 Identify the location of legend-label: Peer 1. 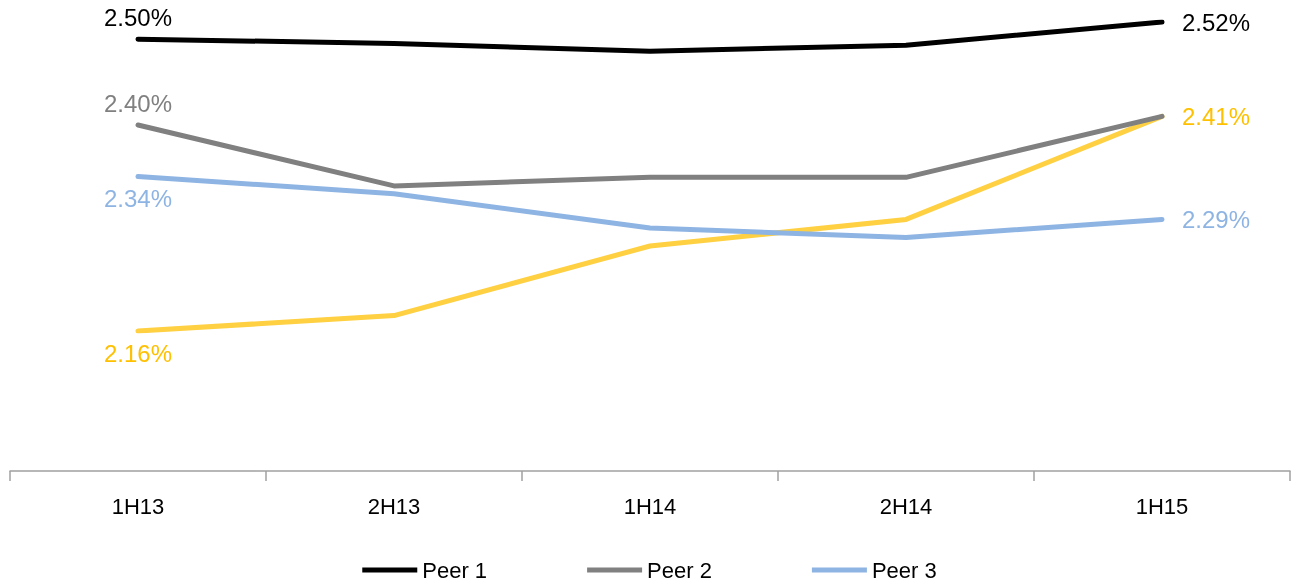
(455, 570).